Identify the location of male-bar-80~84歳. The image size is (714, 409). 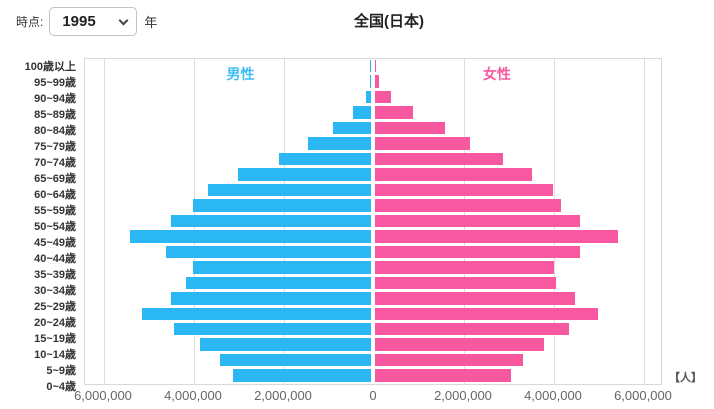
(351, 128).